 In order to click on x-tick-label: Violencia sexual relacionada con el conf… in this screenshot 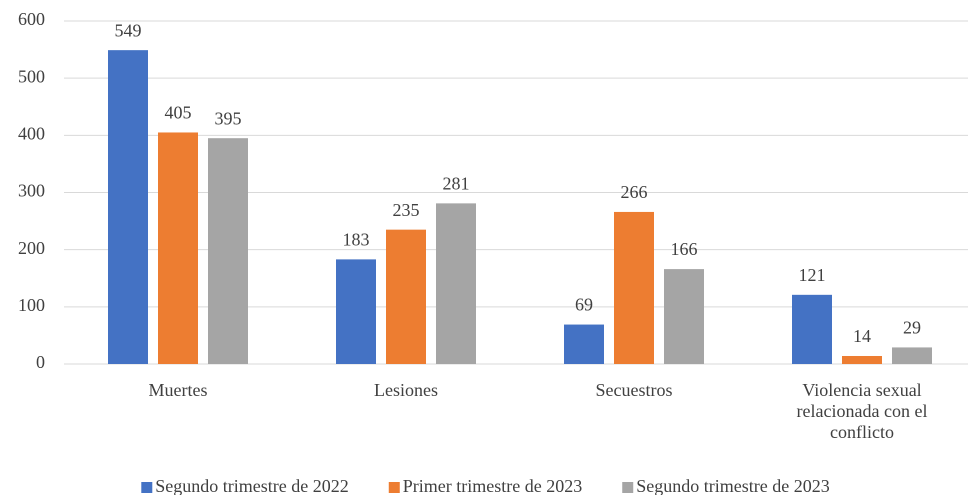, I will do `click(862, 411)`.